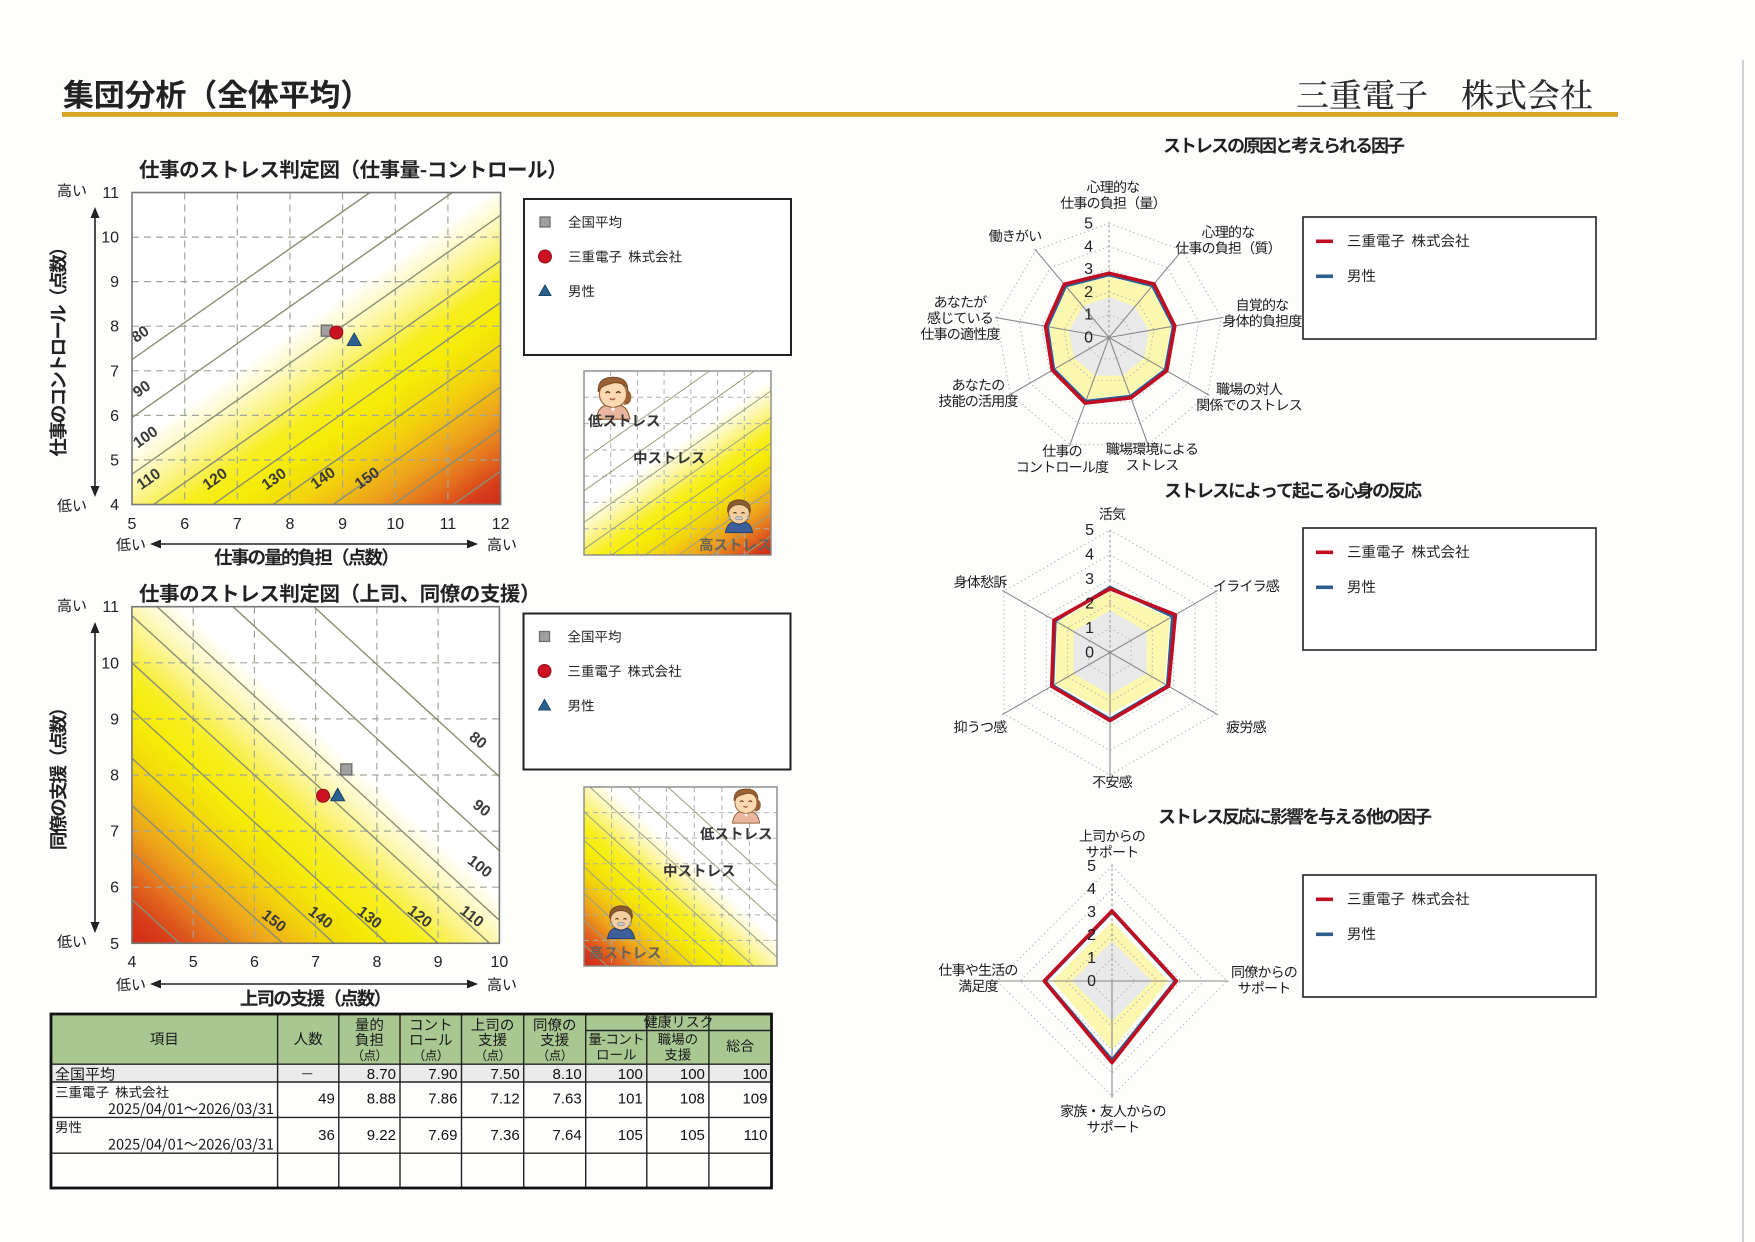  I want to click on svg-text: 49, so click(326, 1099).